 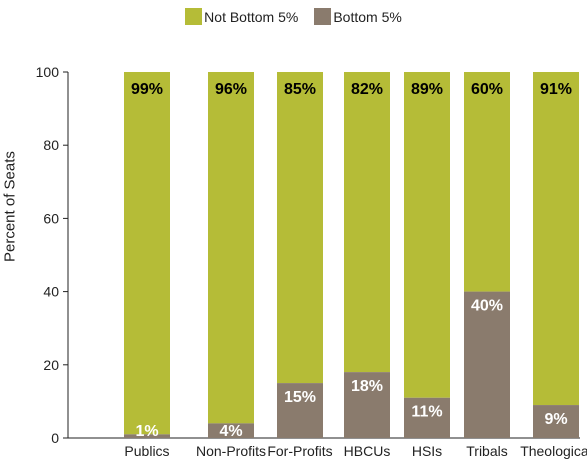 What do you see at coordinates (51, 365) in the screenshot?
I see `y-tick-label: 20` at bounding box center [51, 365].